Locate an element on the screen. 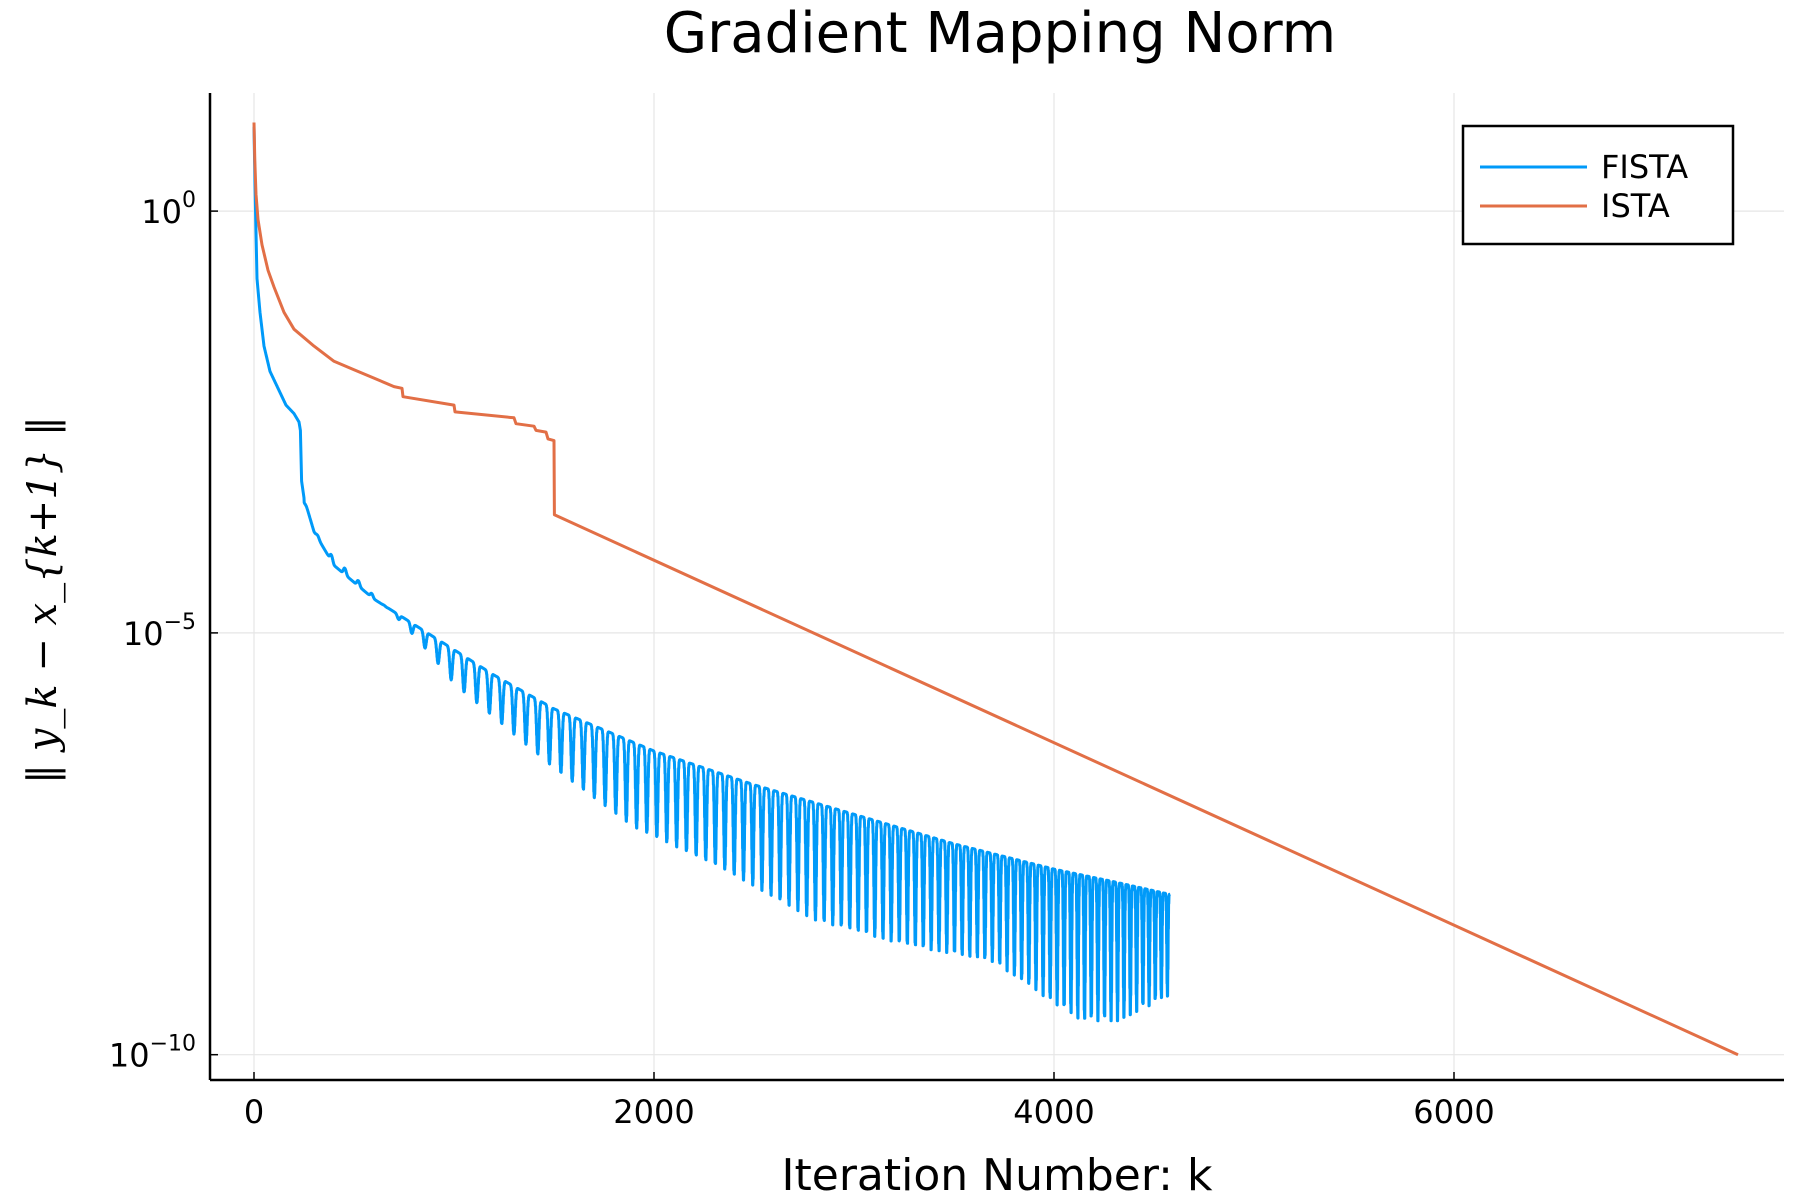 The width and height of the screenshot is (1800, 1200). x-axis-label: Iteration Number: k is located at coordinates (997, 1175).